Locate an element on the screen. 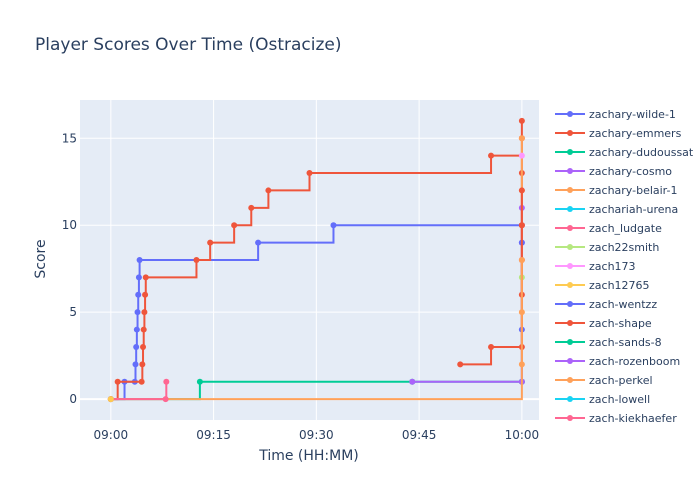 The height and width of the screenshot is (500, 700). legend-item: zach-shape is located at coordinates (603, 323).